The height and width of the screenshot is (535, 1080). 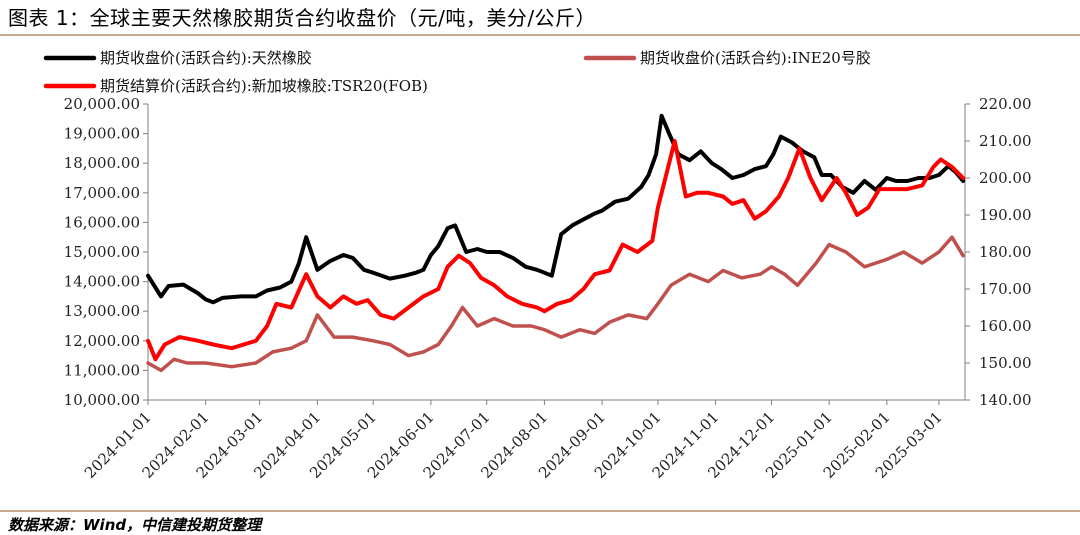 What do you see at coordinates (1005, 215) in the screenshot?
I see `y-right-tick-label: 190.00` at bounding box center [1005, 215].